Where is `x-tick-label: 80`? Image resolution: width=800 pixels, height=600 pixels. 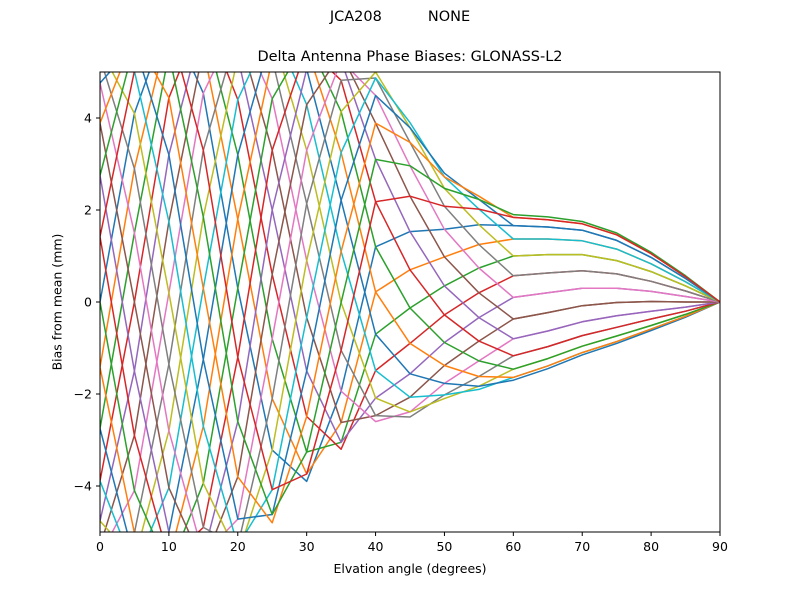
x-tick-label: 80 is located at coordinates (651, 546).